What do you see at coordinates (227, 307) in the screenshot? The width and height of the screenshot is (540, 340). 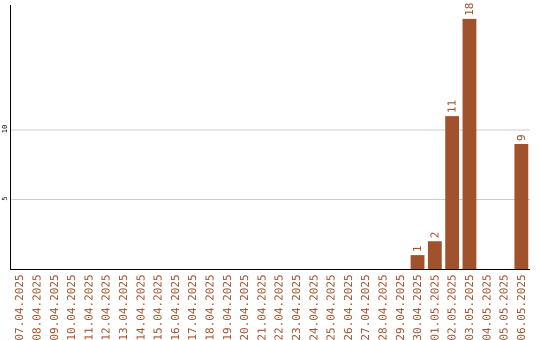 I see `x-tick-label: 19.04.2025` at bounding box center [227, 307].